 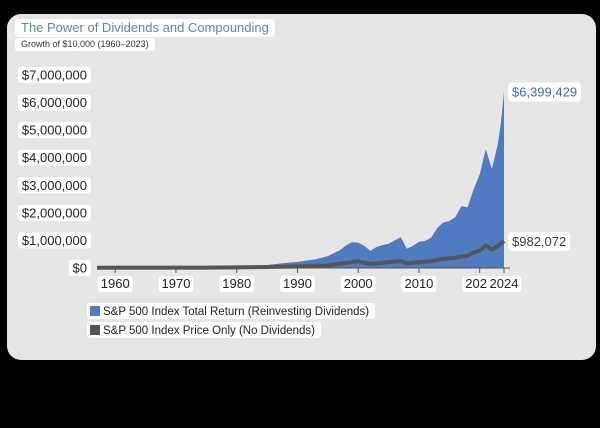 I want to click on legend-item: S&P 500 Index Price Only (No Dividends), so click(x=204, y=330).